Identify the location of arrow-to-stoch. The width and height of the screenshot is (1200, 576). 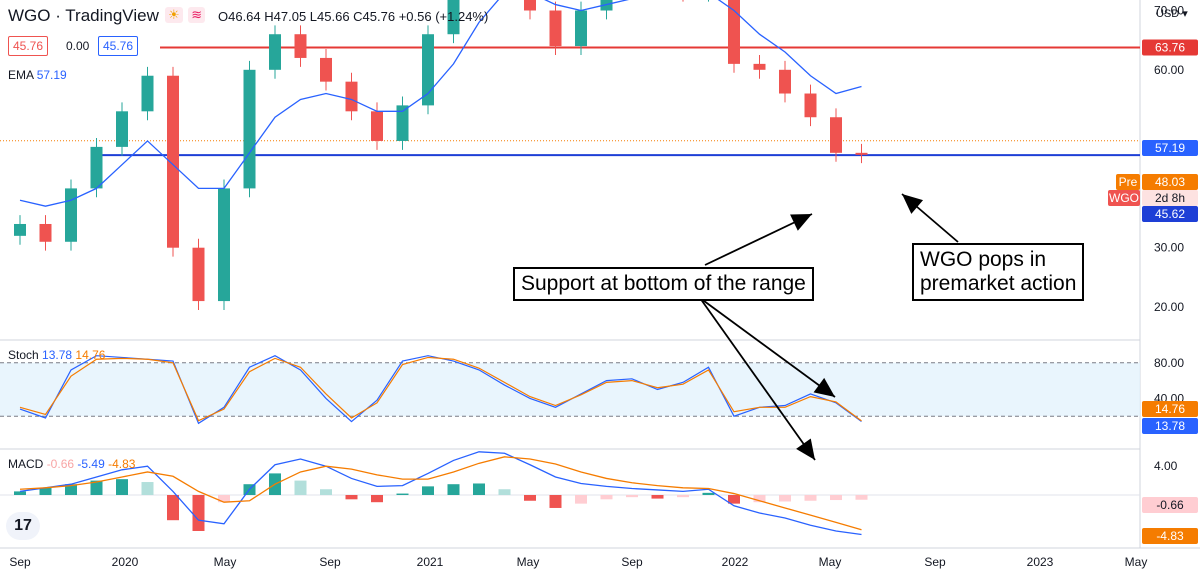
(767, 347).